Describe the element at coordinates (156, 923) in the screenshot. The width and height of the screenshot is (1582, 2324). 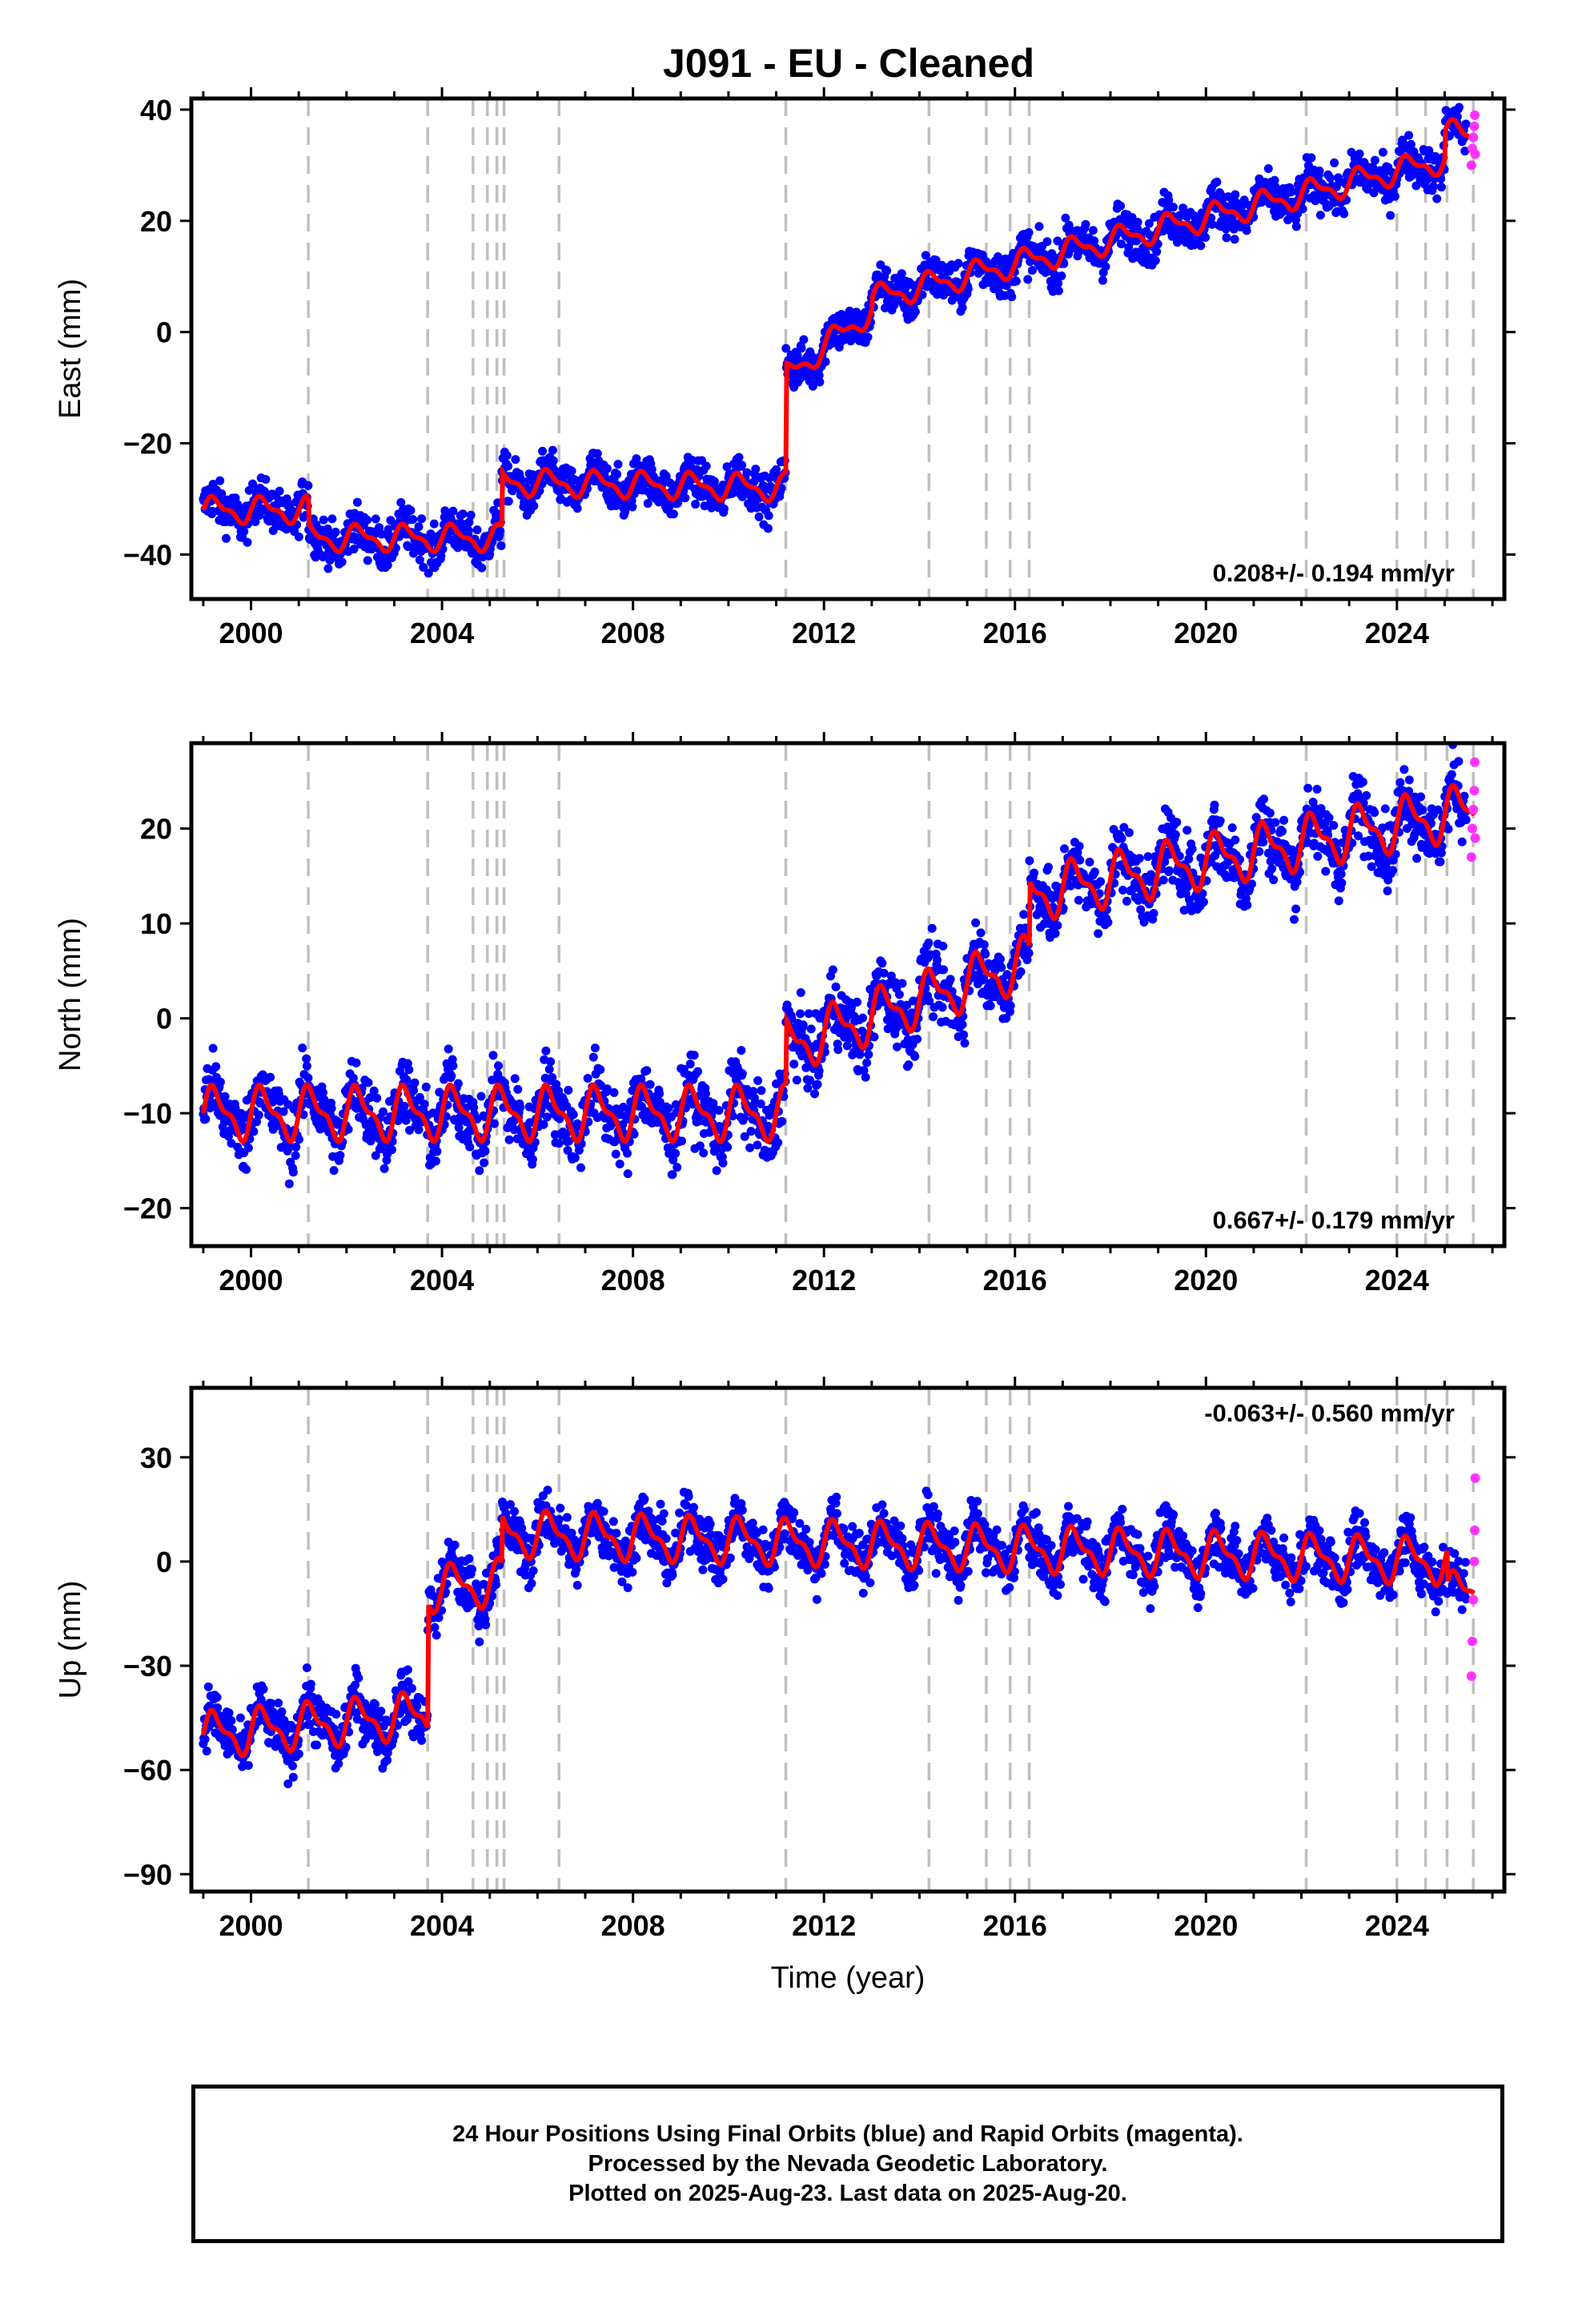
I see `y-tick-label: 10` at that location.